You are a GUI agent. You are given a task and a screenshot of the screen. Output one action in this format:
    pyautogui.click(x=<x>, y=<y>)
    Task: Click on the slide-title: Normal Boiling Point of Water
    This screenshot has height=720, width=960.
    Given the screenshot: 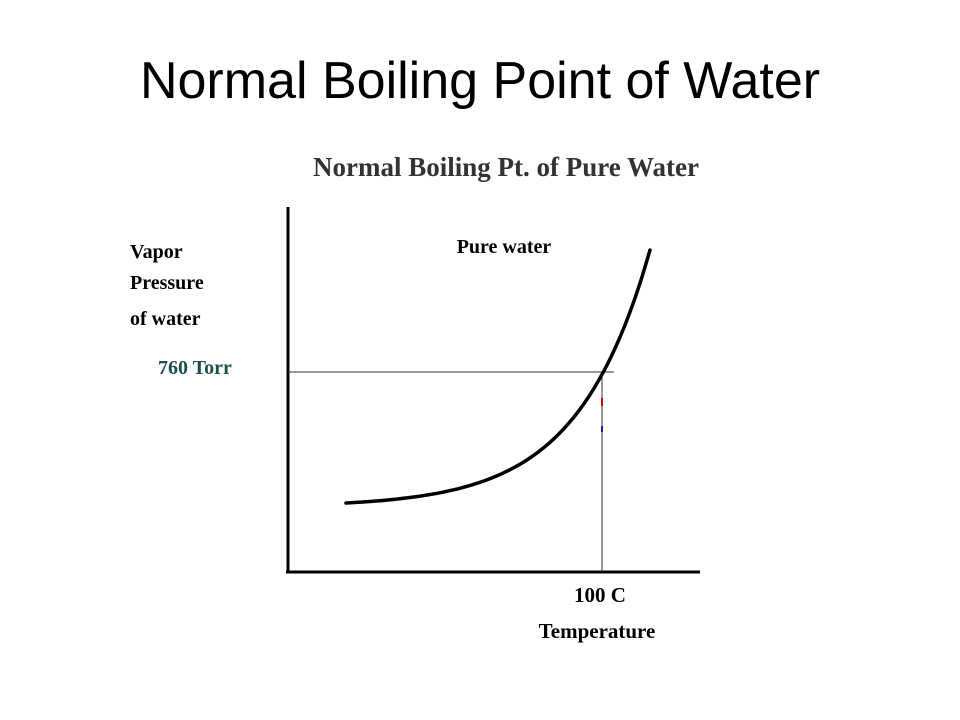 What is the action you would take?
    pyautogui.click(x=480, y=81)
    